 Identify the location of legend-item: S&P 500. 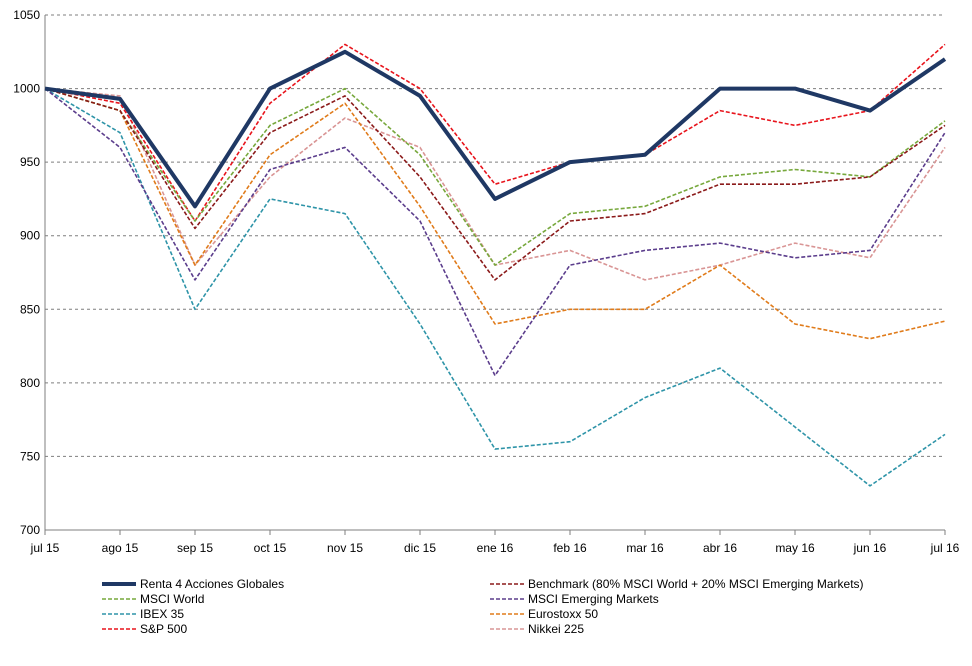
(144, 629).